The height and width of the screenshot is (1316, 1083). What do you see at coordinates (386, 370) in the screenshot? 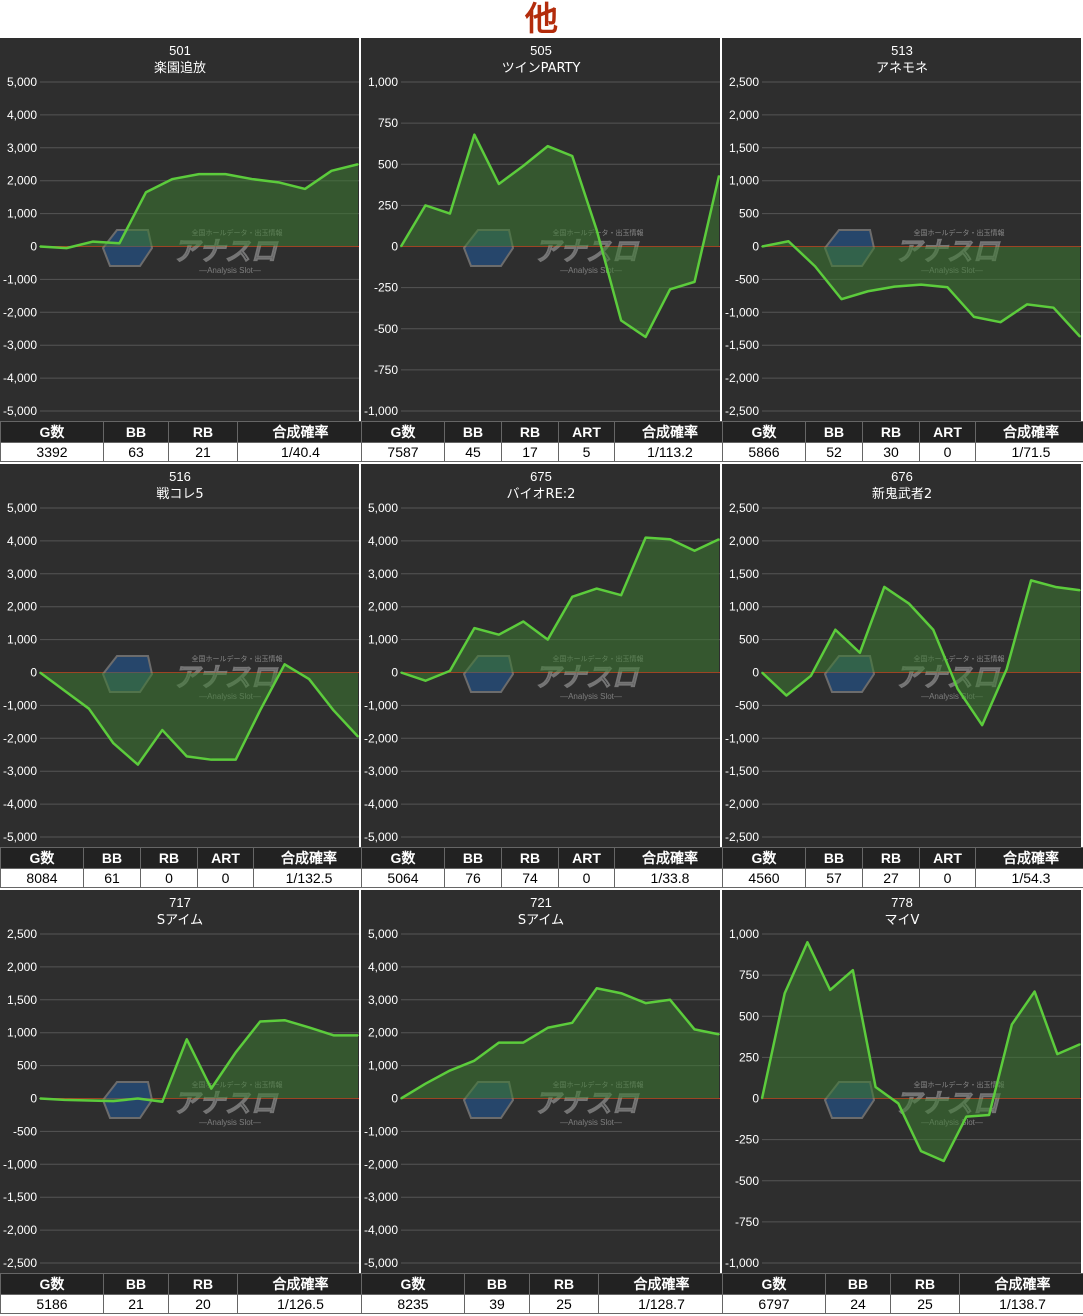
I see `y-tick-label: -750` at bounding box center [386, 370].